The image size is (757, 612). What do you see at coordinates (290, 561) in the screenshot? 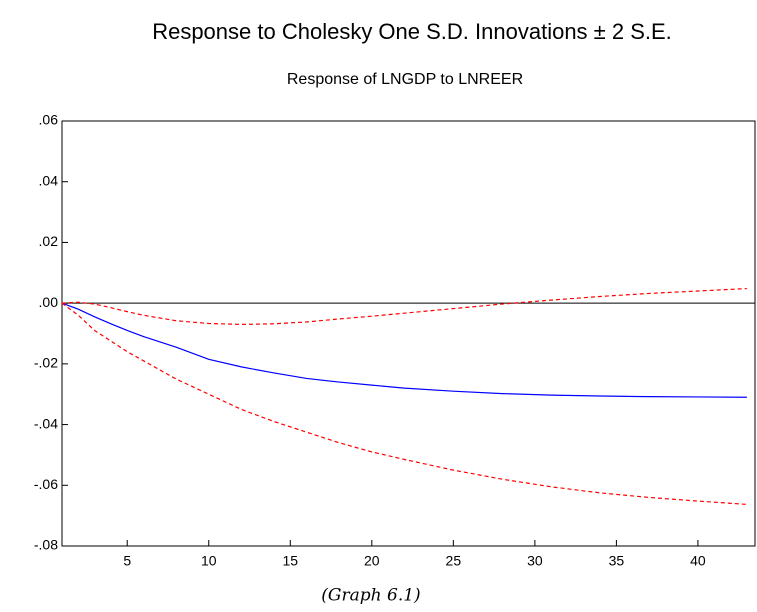
I see `x-tick-label: 15` at bounding box center [290, 561].